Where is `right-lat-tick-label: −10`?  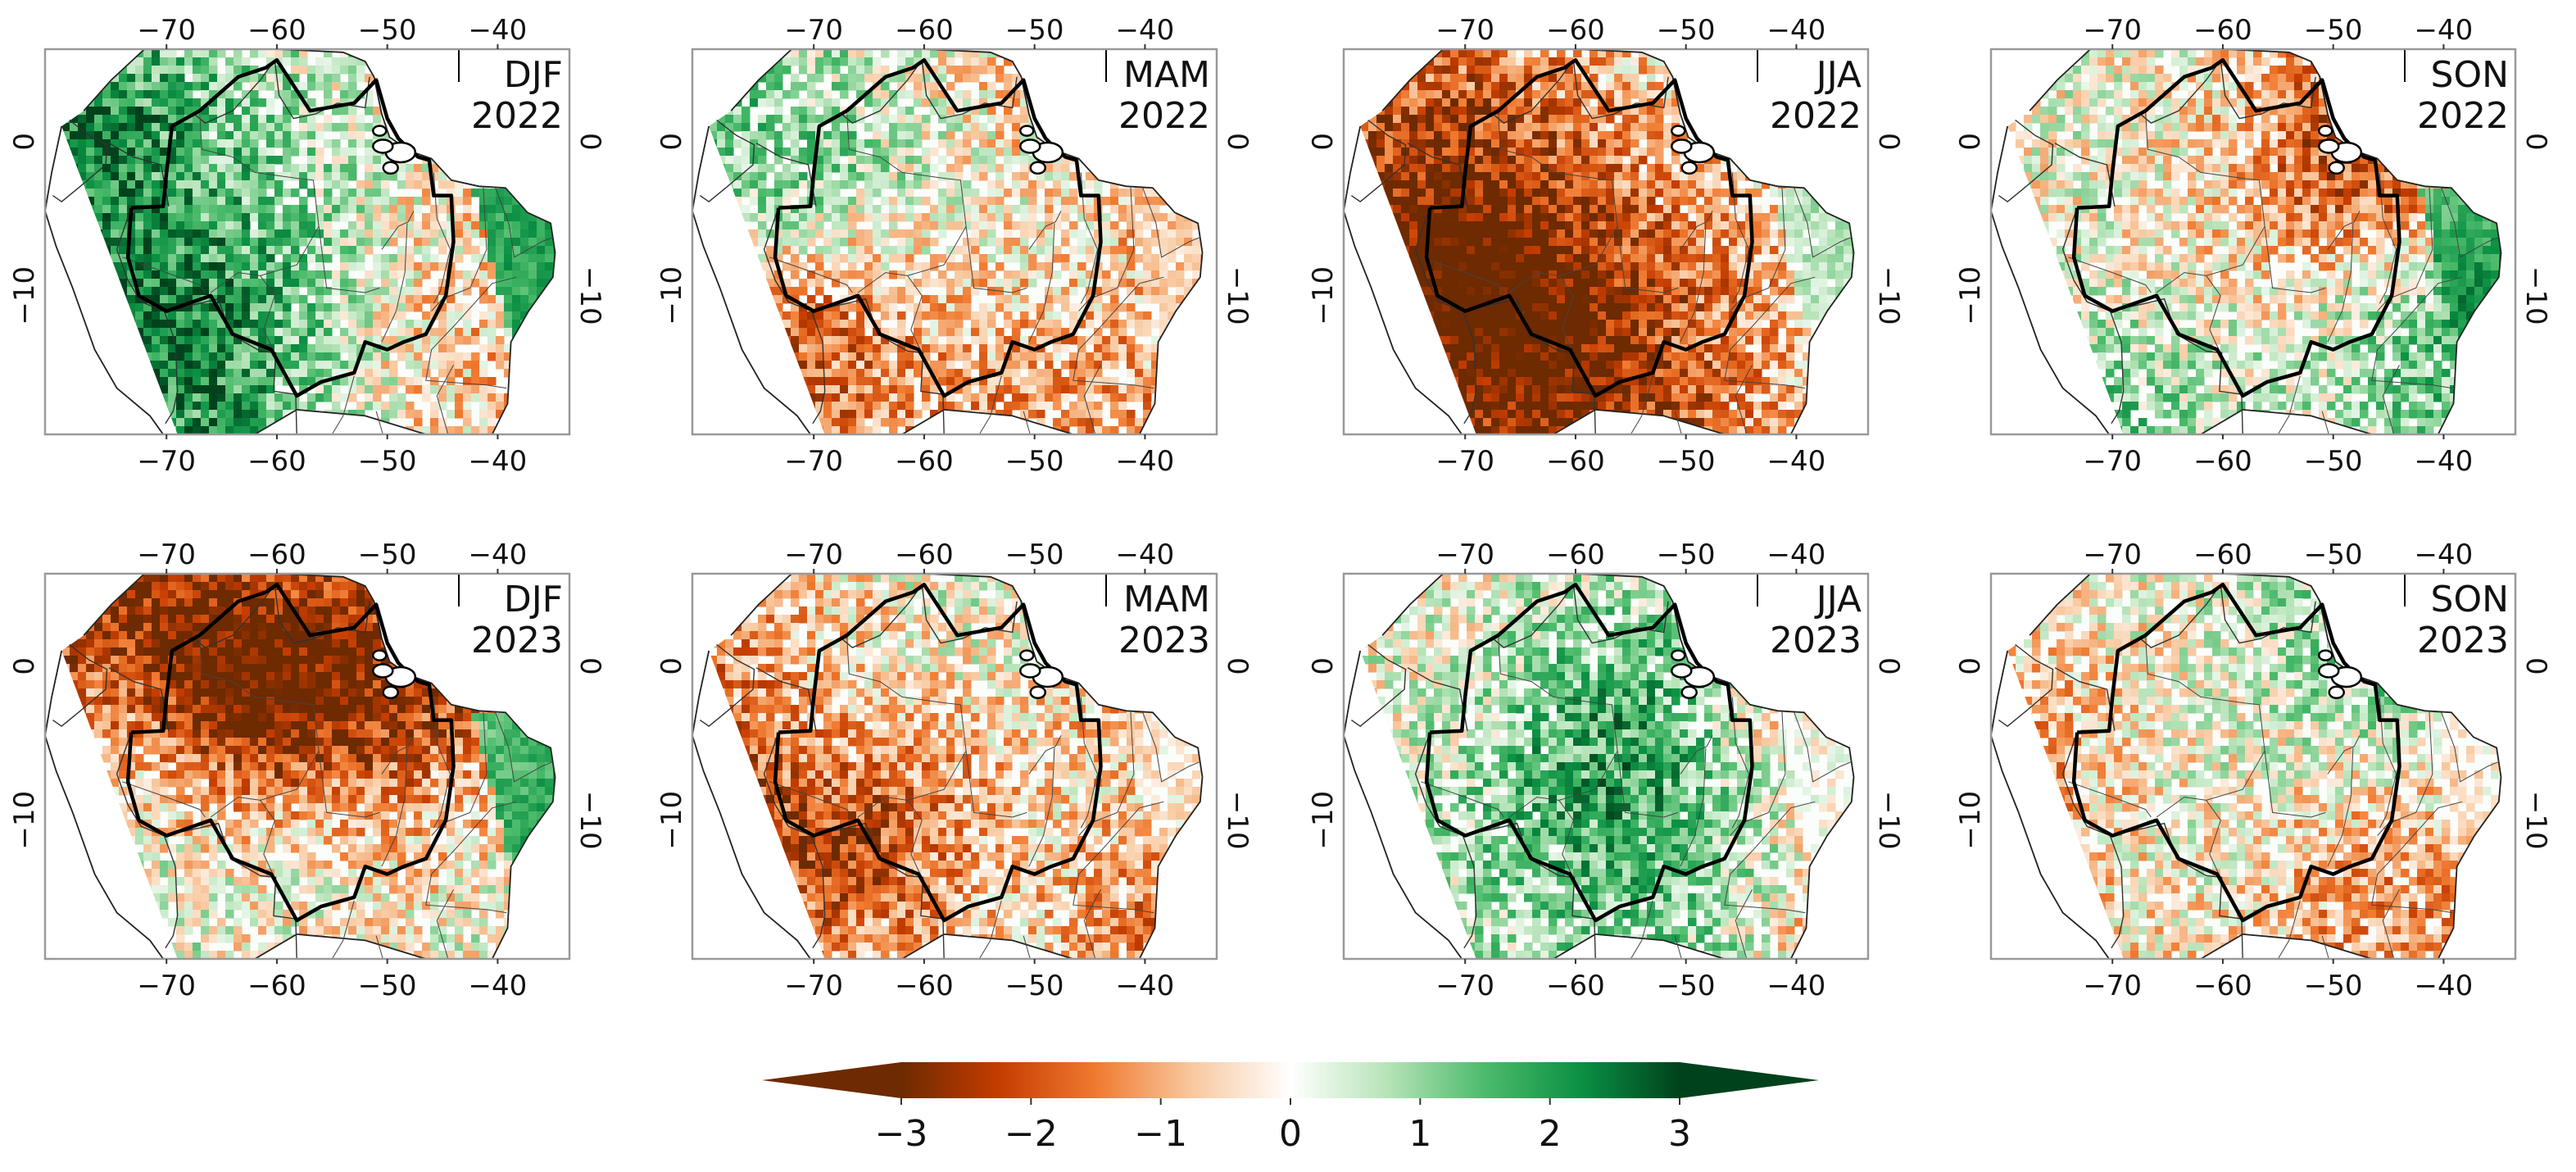
right-lat-tick-label: −10 is located at coordinates (1889, 821).